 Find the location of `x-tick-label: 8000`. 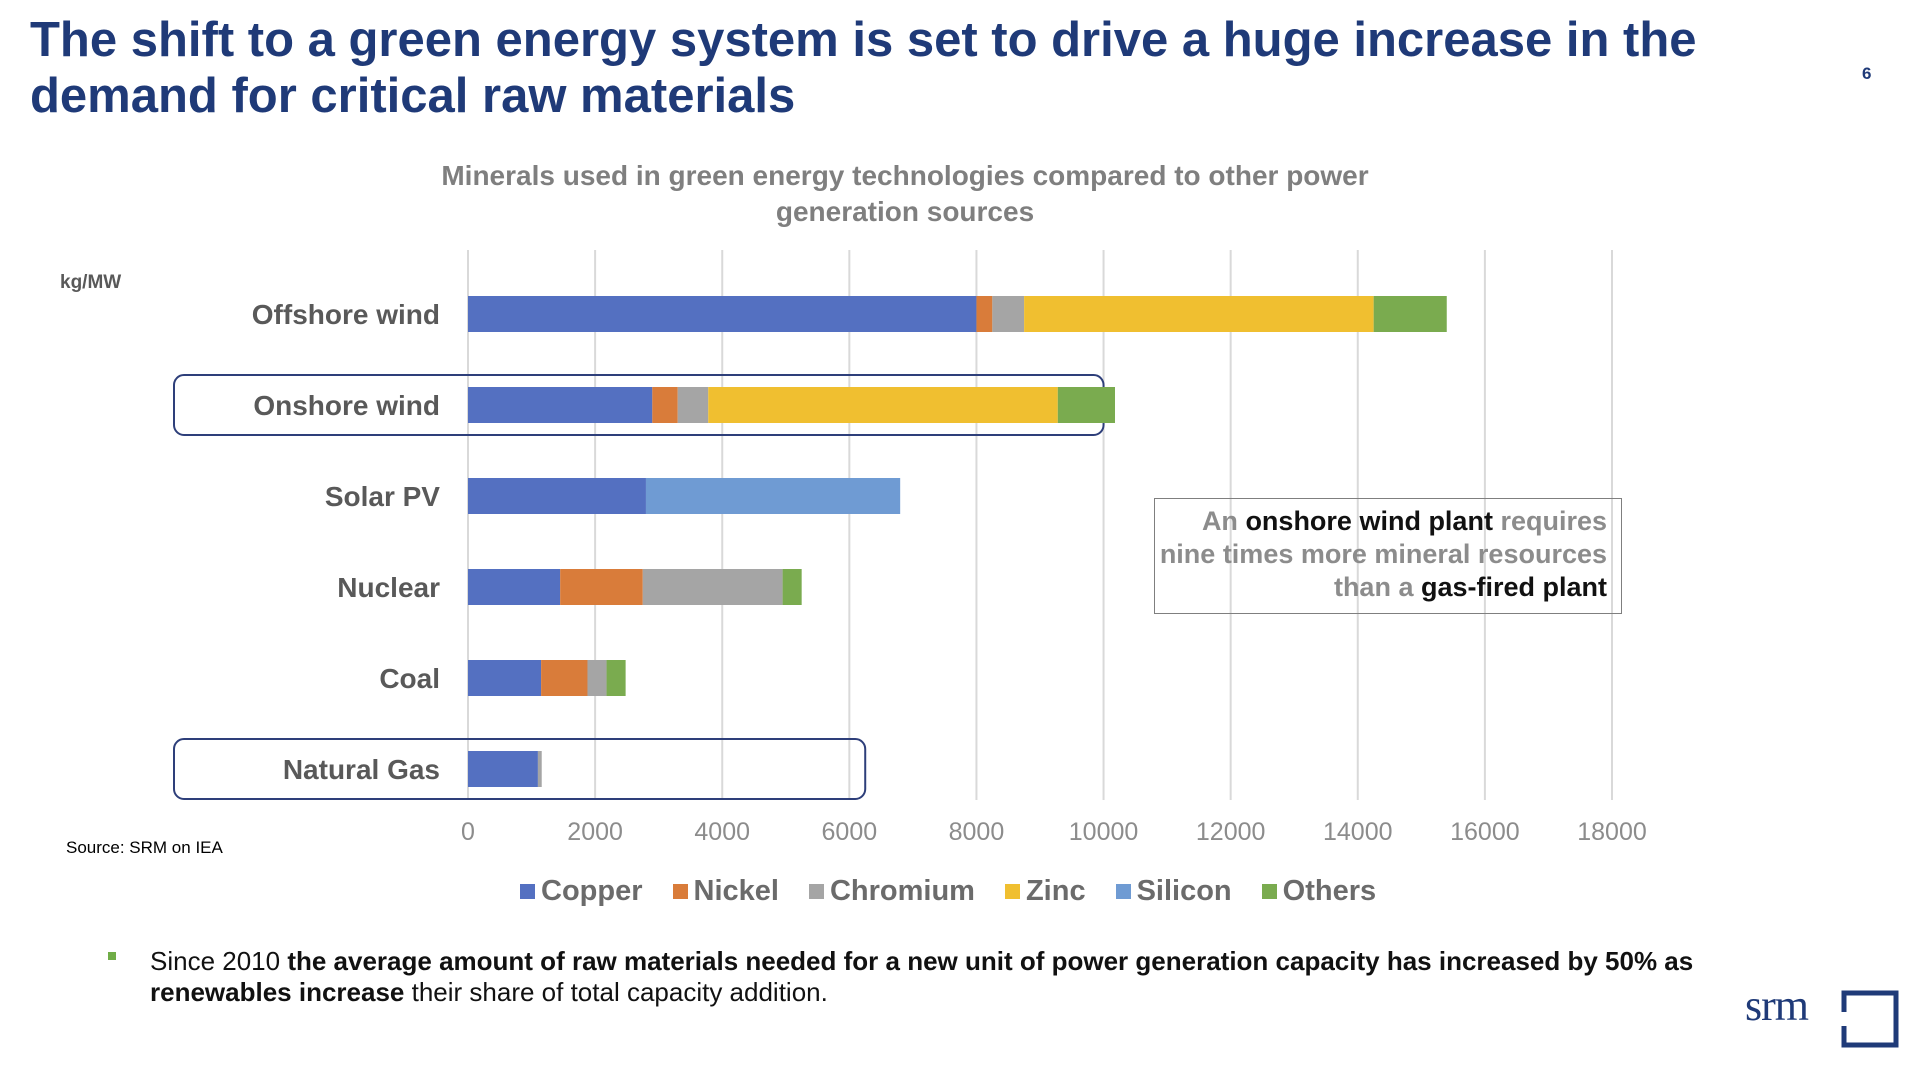

x-tick-label: 8000 is located at coordinates (977, 832).